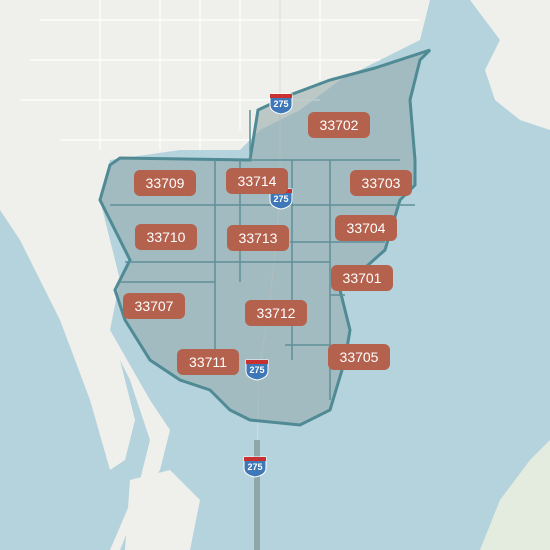 This screenshot has width=550, height=550. I want to click on land-barrier, so click(67, 305).